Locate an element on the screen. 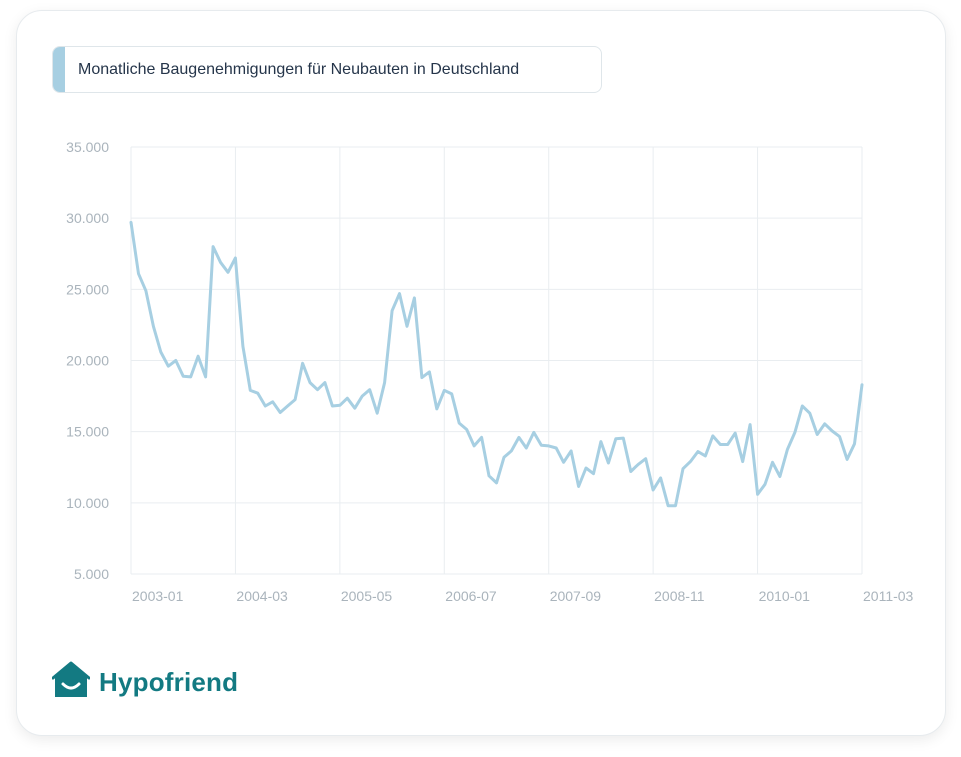 The image size is (961, 757). y-tick-label: 20.000 is located at coordinates (87, 361).